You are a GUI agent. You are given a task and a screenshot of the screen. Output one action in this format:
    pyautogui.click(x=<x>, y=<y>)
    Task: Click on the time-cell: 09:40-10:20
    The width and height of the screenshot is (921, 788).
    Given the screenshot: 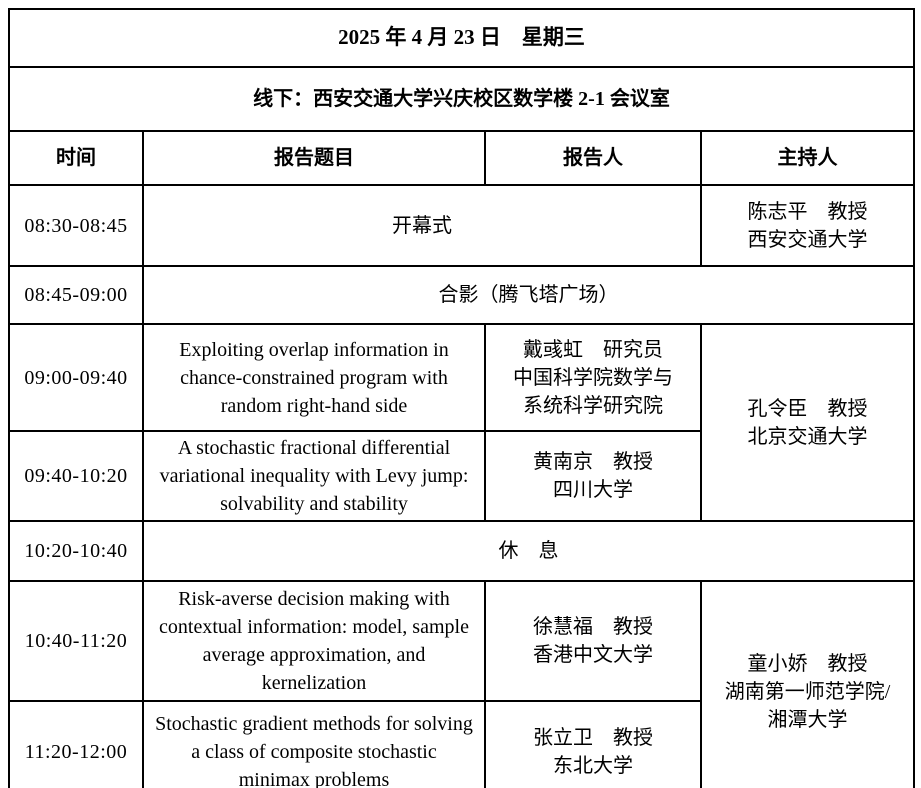 What is the action you would take?
    pyautogui.click(x=76, y=476)
    